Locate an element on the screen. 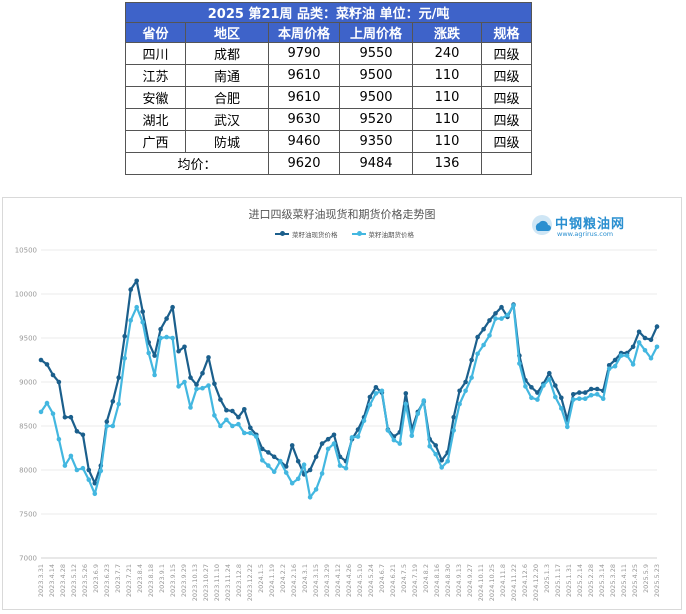 This screenshot has width=686, height=614. average-label: 均价： is located at coordinates (197, 163).